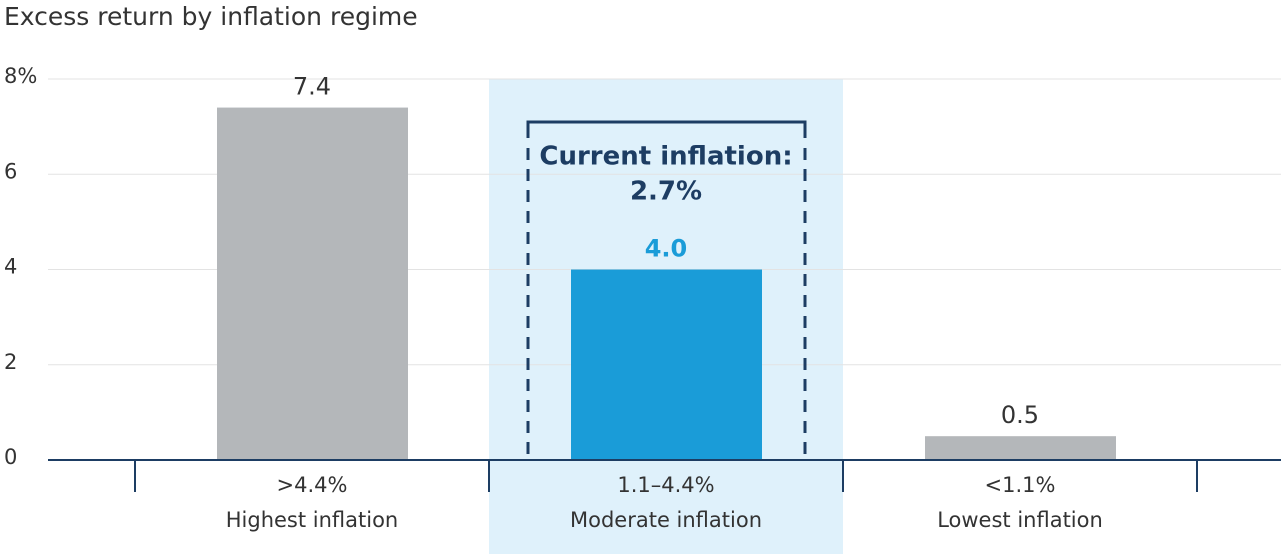 The height and width of the screenshot is (554, 1281). I want to click on x-category-description: Highest inflation, so click(312, 520).